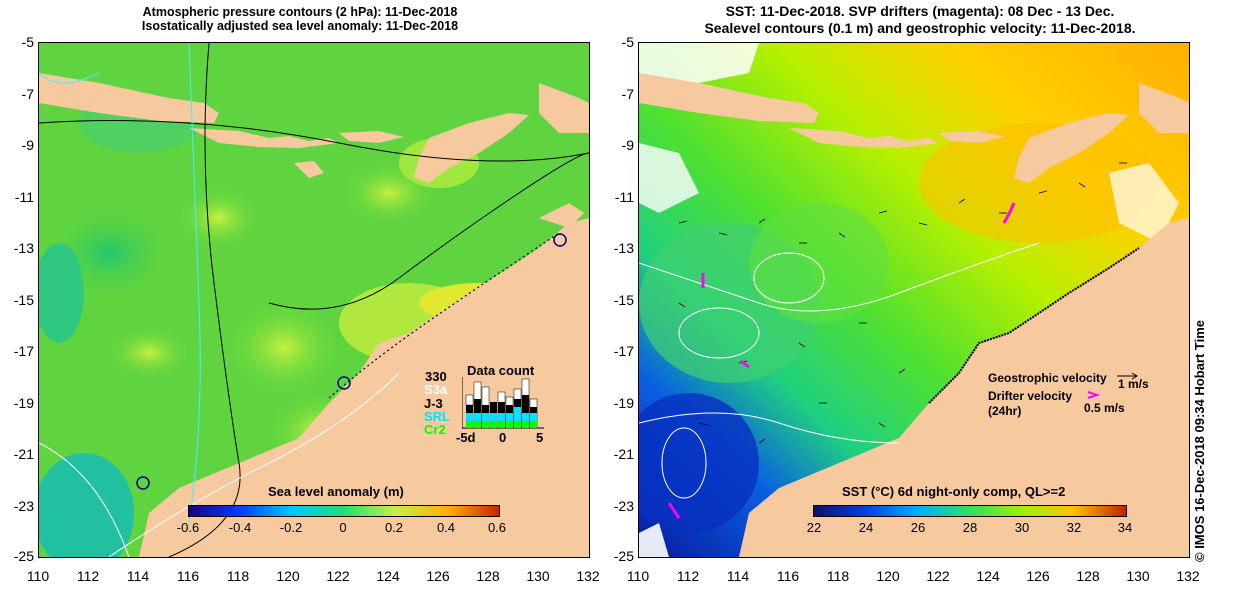 This screenshot has height=590, width=1250. What do you see at coordinates (1074, 527) in the screenshot?
I see `sst-colorbar-tick: 32` at bounding box center [1074, 527].